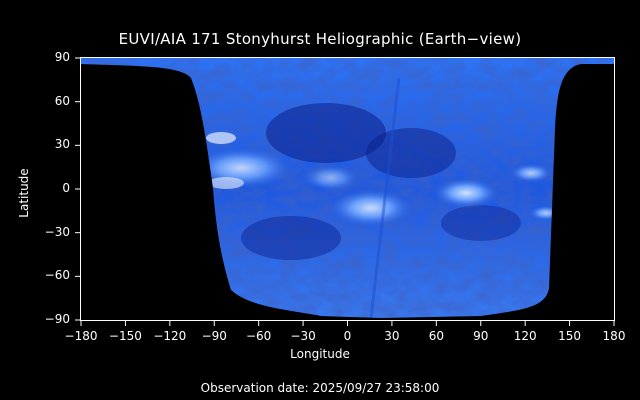  What do you see at coordinates (62, 57) in the screenshot?
I see `y-tick-label: 90` at bounding box center [62, 57].